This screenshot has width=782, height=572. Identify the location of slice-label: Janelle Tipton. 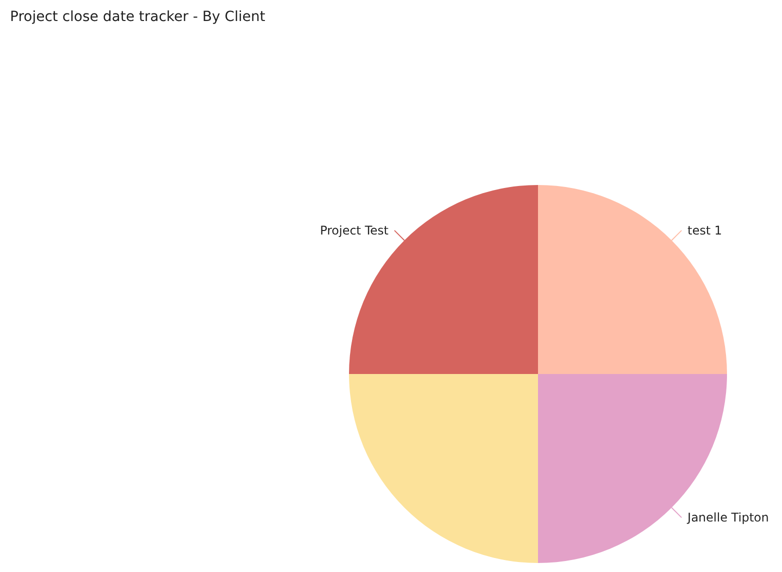
(727, 517).